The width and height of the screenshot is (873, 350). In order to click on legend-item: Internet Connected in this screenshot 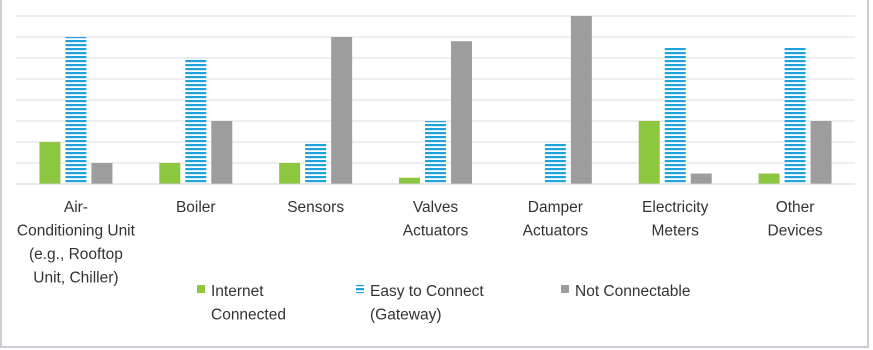, I will do `click(241, 303)`.